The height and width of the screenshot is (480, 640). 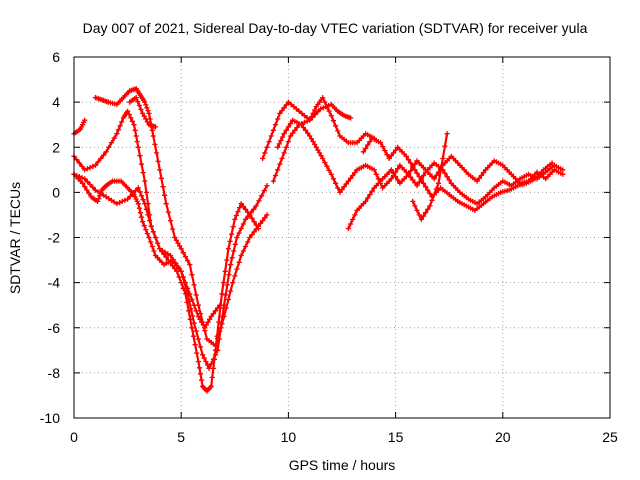 I want to click on y-tick-label: 2, so click(x=56, y=147).